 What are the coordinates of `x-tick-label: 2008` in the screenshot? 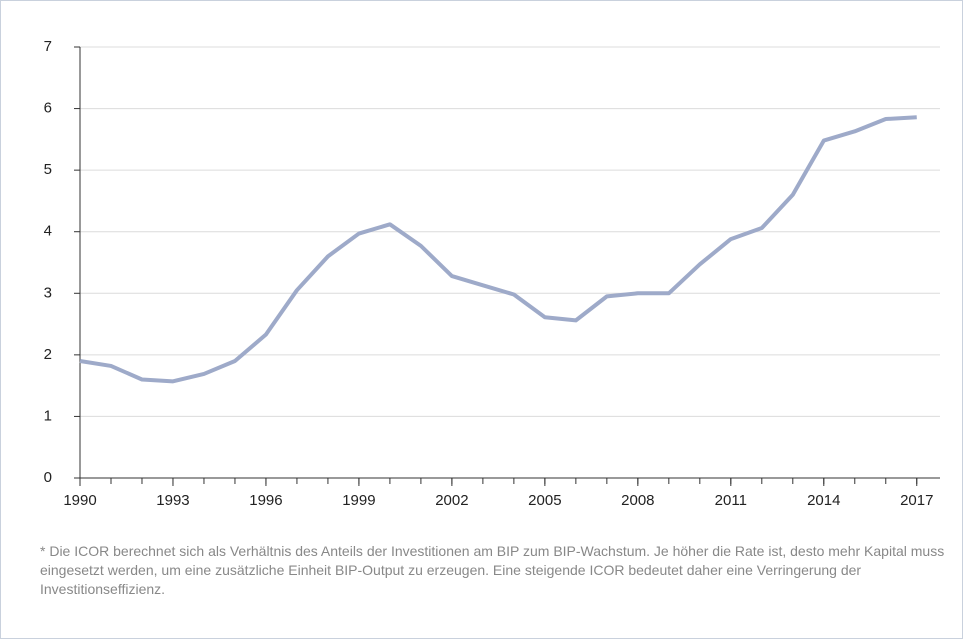 It's located at (637, 500).